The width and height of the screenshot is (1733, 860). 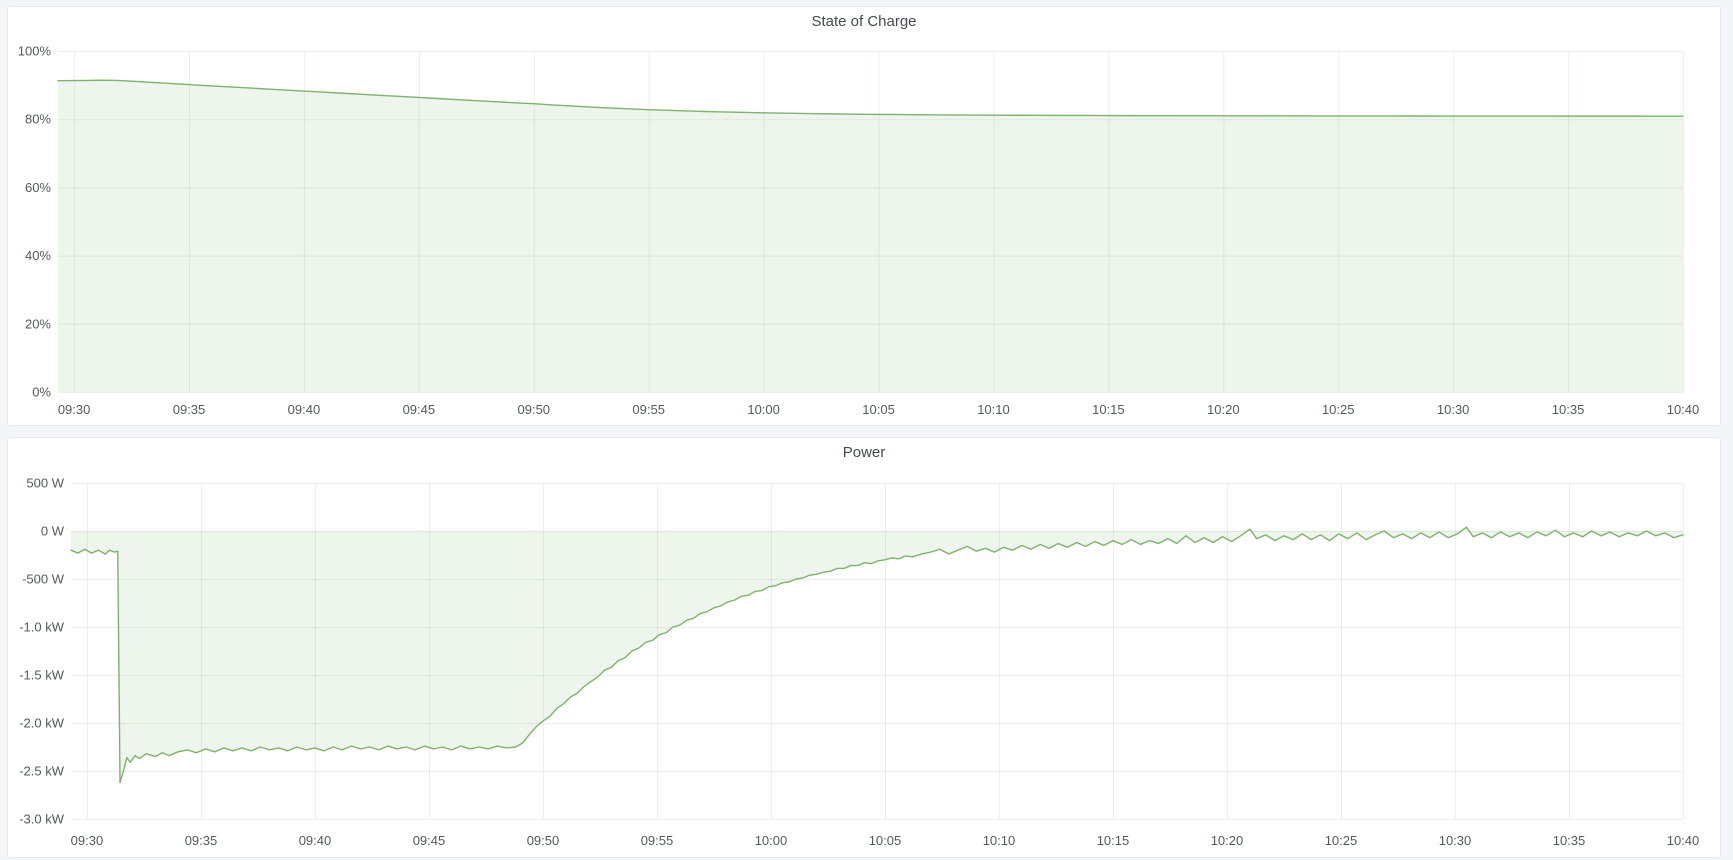 I want to click on y-tick-label: -1.5 kW, so click(x=42, y=675).